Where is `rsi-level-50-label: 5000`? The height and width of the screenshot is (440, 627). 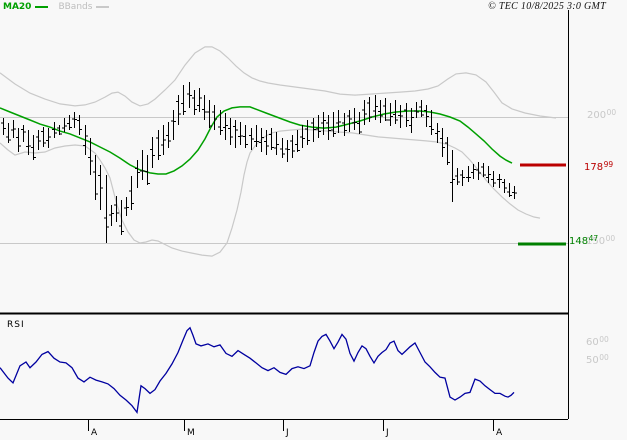 rsi-level-50-label: 5000 is located at coordinates (597, 359).